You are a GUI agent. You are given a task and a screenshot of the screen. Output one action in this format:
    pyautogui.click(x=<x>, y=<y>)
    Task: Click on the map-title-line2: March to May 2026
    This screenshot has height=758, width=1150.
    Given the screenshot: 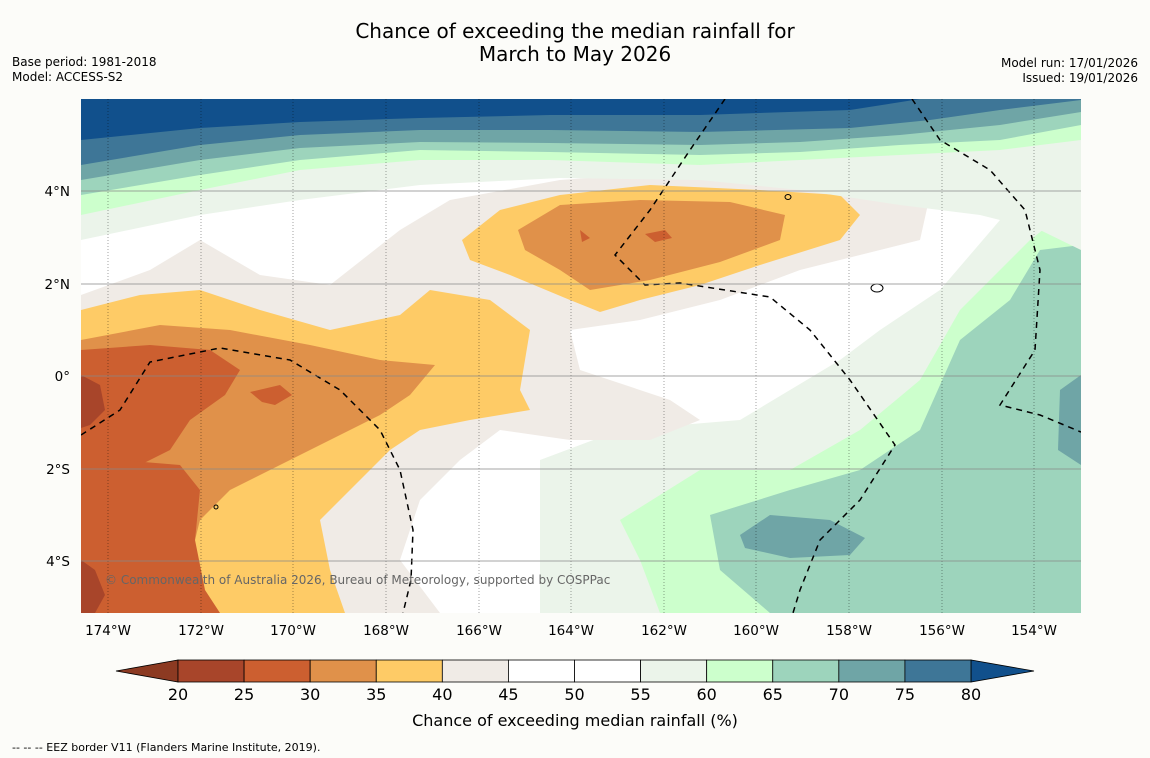 What is the action you would take?
    pyautogui.click(x=575, y=54)
    